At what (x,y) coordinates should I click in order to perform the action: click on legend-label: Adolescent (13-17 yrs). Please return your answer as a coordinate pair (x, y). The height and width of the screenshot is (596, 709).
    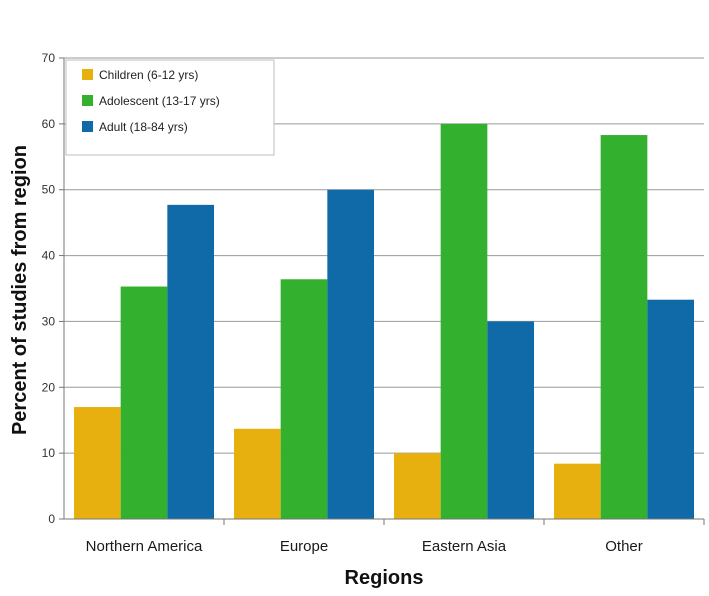
    Looking at the image, I should click on (159, 101).